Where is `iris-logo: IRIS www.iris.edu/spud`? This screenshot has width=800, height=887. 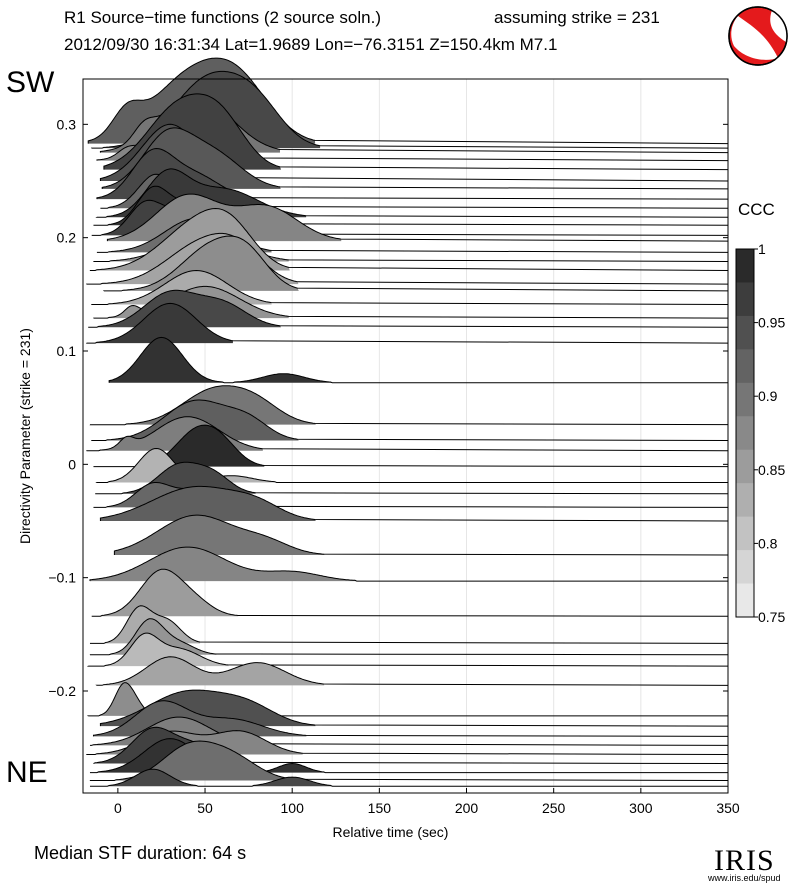 iris-logo: IRIS www.iris.edu/spud is located at coordinates (751, 863).